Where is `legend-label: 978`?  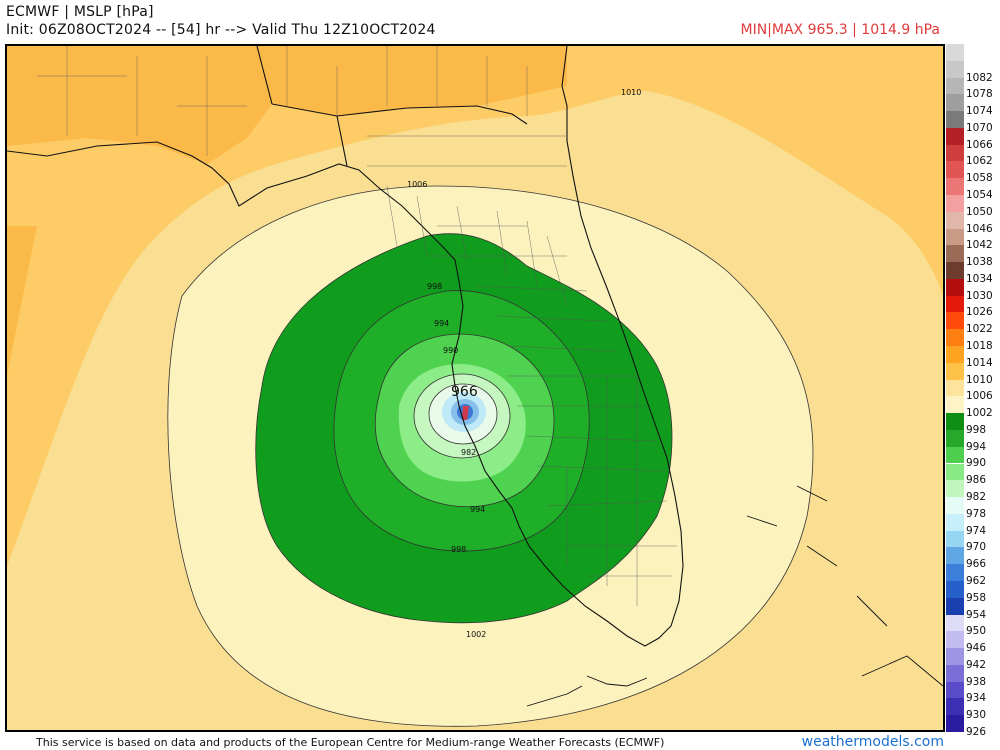 legend-label: 978 is located at coordinates (976, 513).